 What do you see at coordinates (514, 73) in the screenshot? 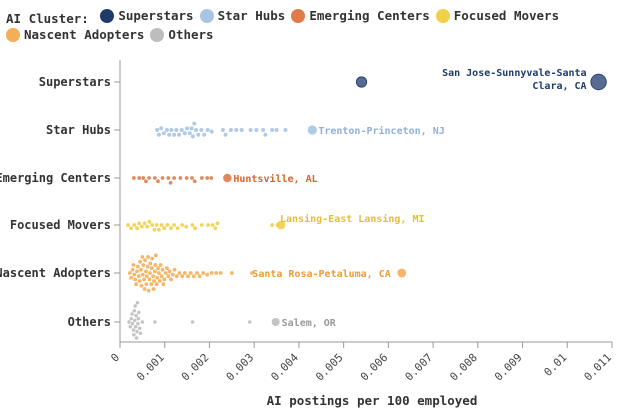
I see `annotation-superstars: San Jose-Sunnyvale-Santa` at bounding box center [514, 73].